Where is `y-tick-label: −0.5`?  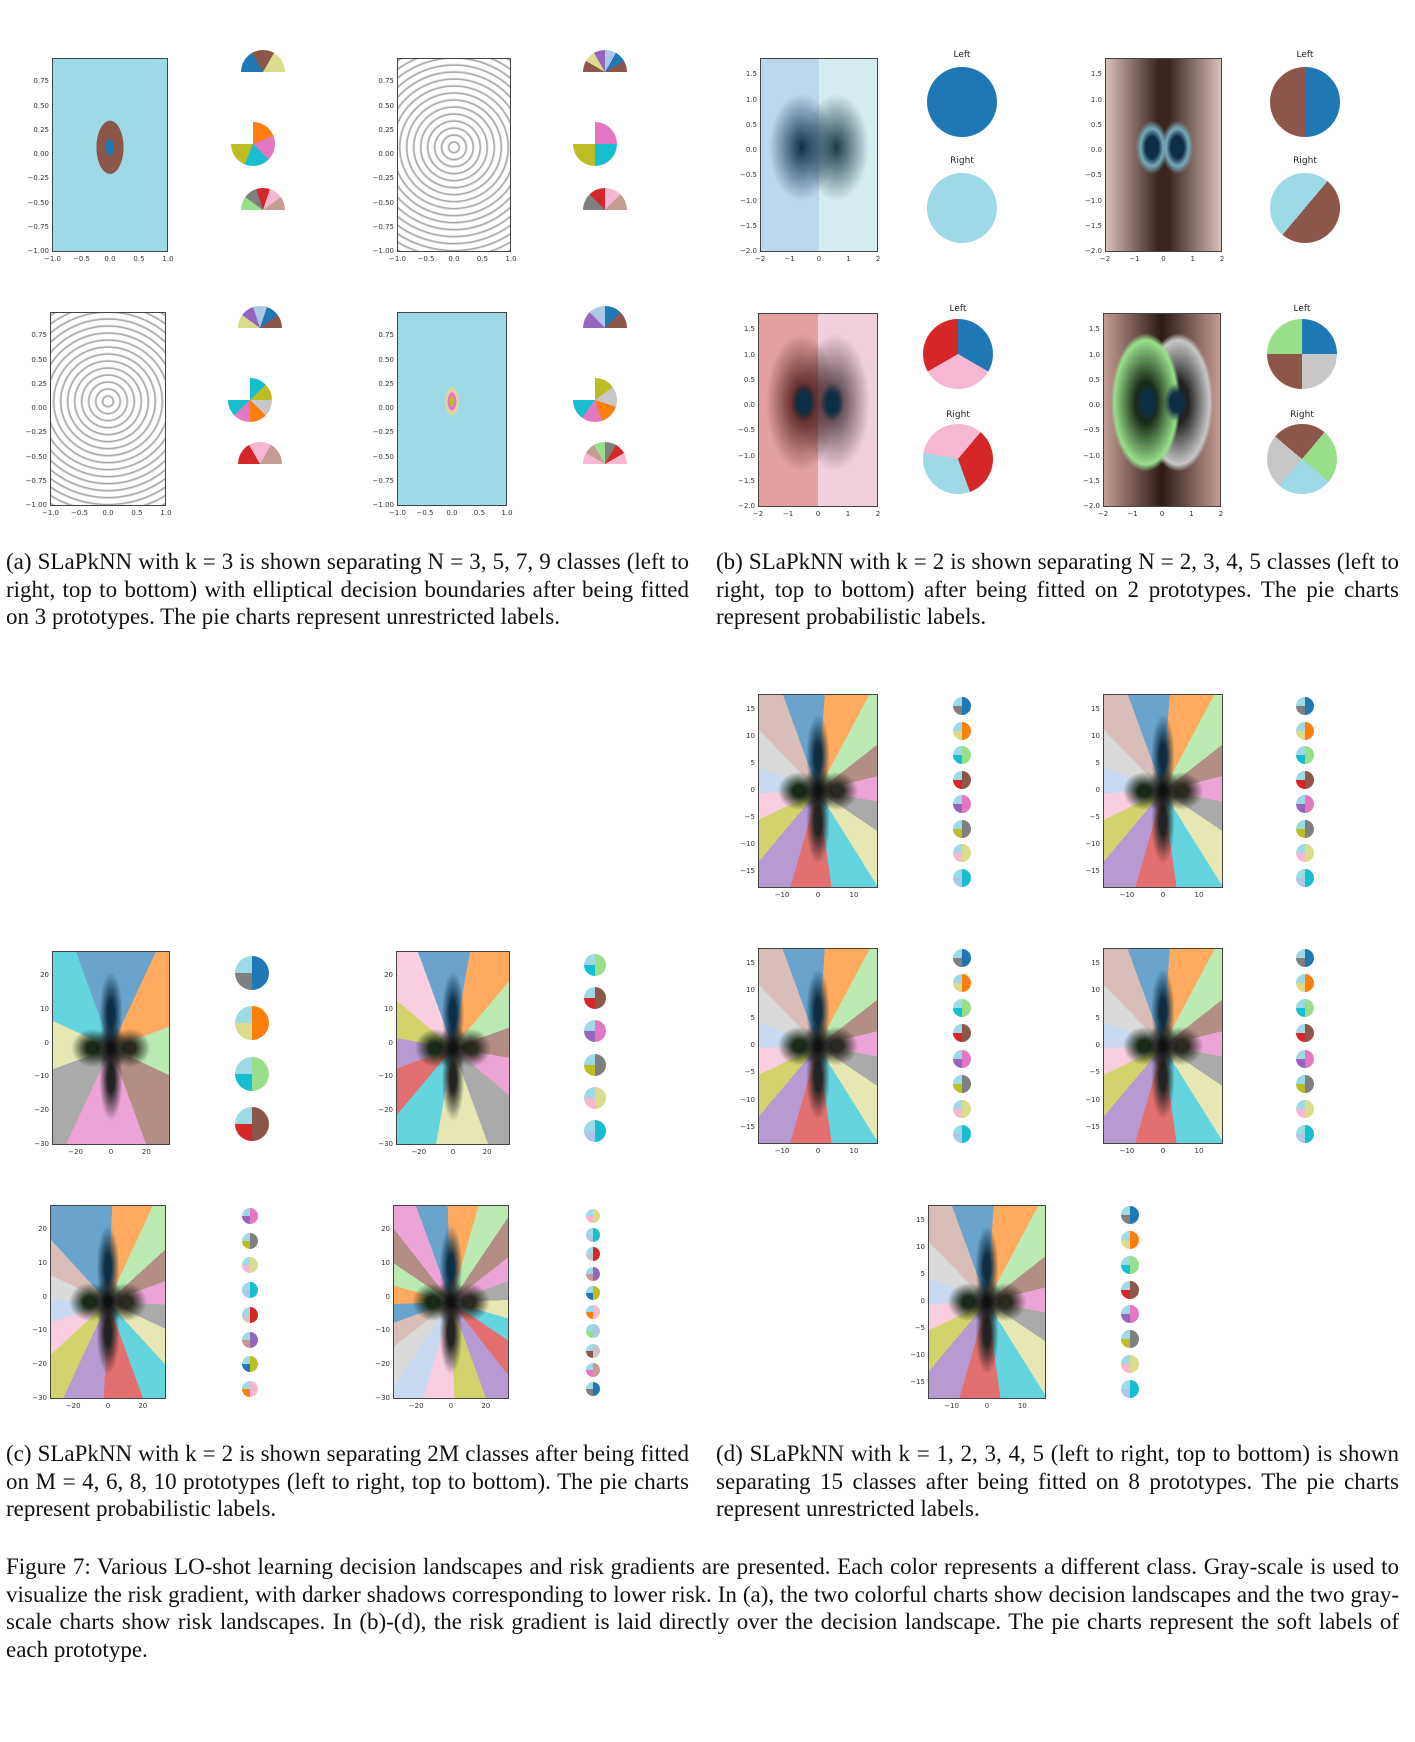
y-tick-label: −0.5 is located at coordinates (748, 175).